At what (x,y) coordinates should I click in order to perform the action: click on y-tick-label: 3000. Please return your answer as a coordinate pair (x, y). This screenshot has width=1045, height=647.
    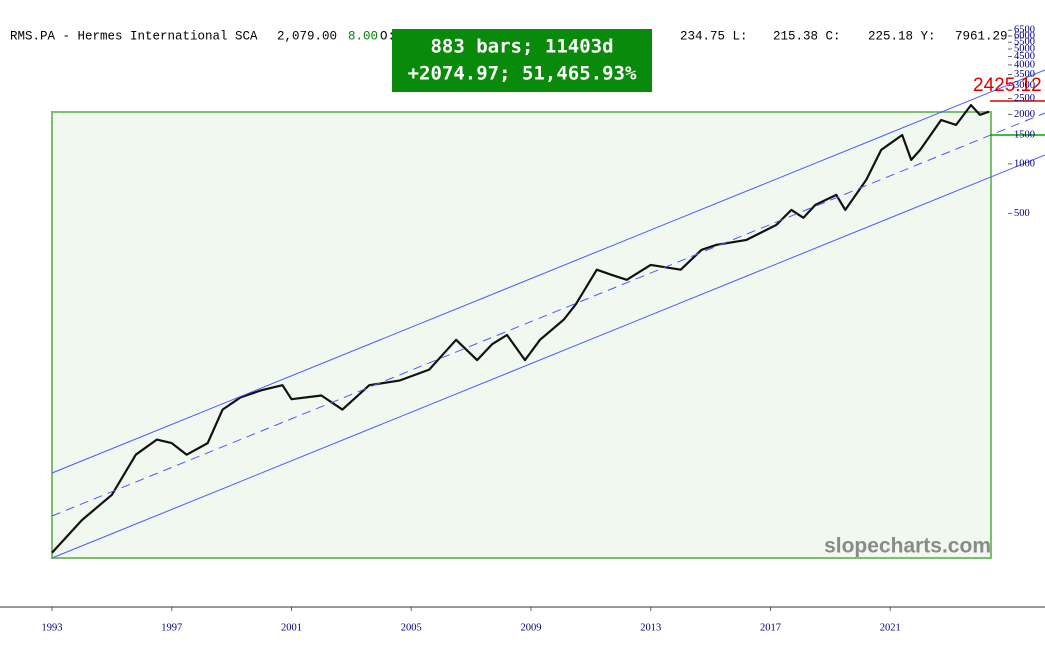
    Looking at the image, I should click on (1024, 85).